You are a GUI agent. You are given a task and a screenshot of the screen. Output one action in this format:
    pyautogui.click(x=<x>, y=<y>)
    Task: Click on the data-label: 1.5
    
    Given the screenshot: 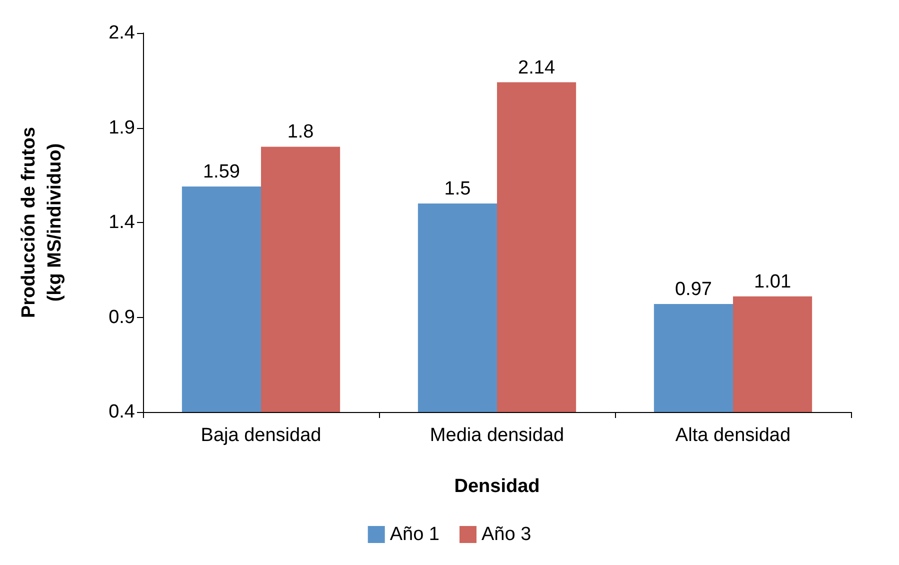 What is the action you would take?
    pyautogui.click(x=457, y=189)
    